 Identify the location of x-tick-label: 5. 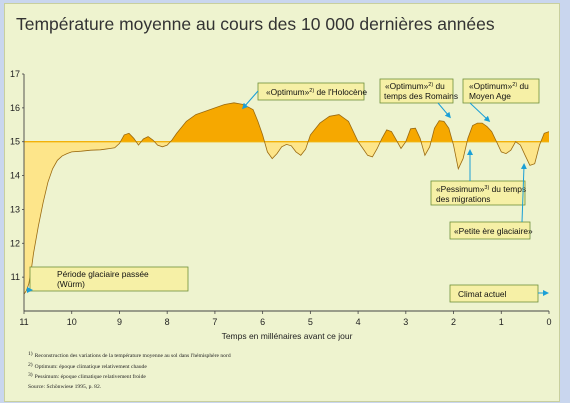
(310, 322).